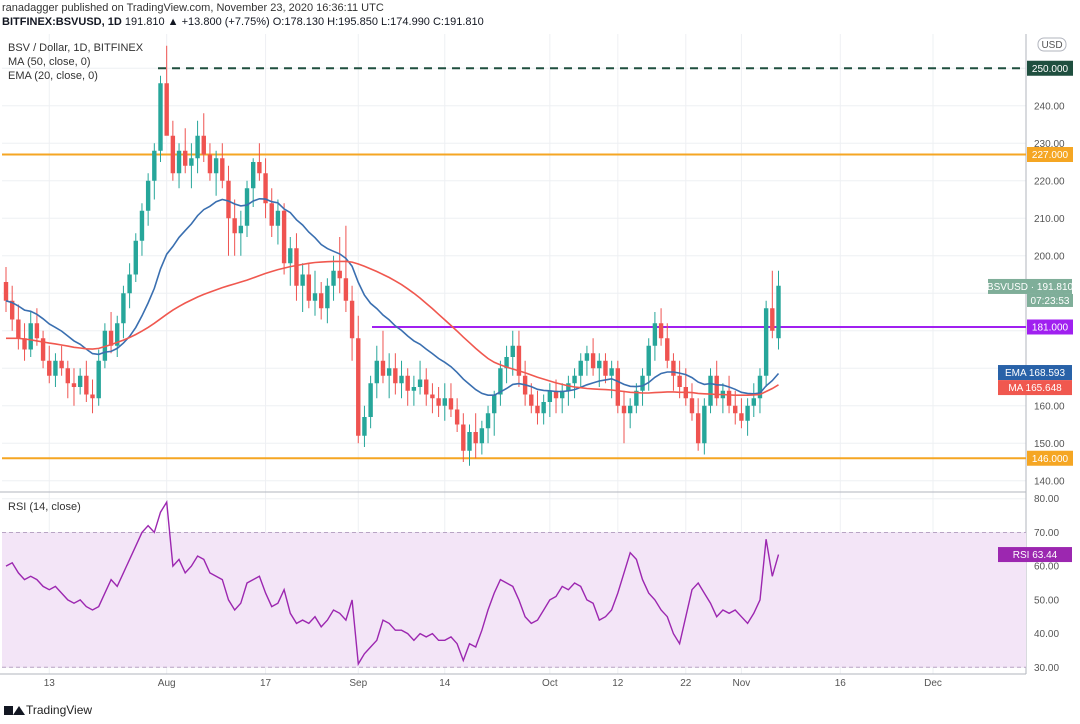 The height and width of the screenshot is (724, 1080). I want to click on level-tag-label: 227.000, so click(1050, 155).